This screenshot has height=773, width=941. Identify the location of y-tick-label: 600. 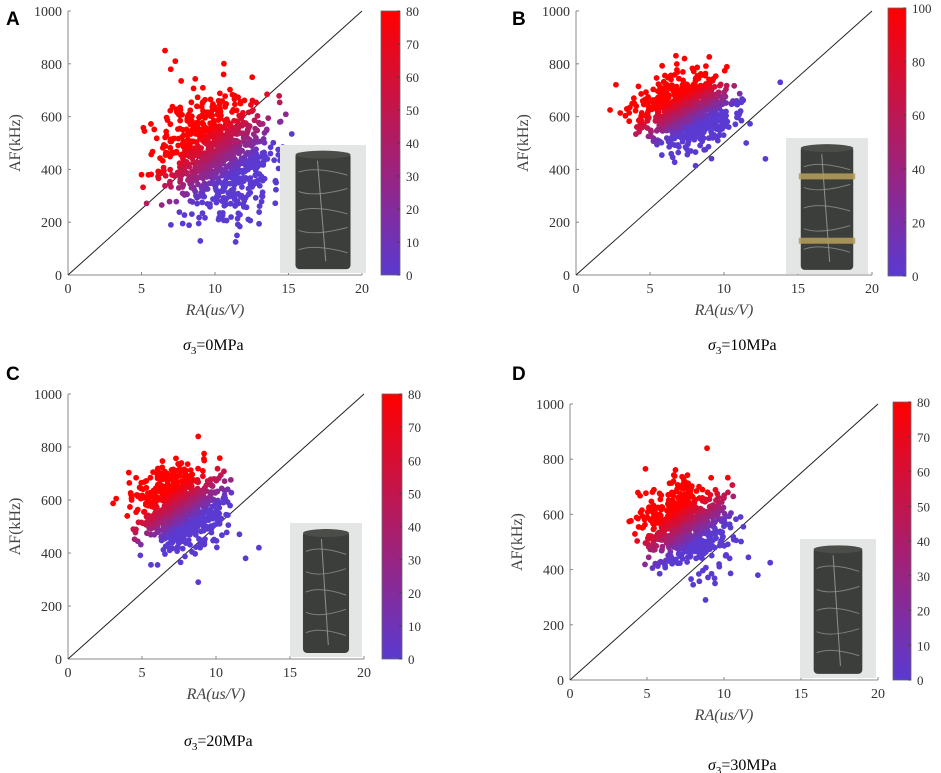
(51, 501).